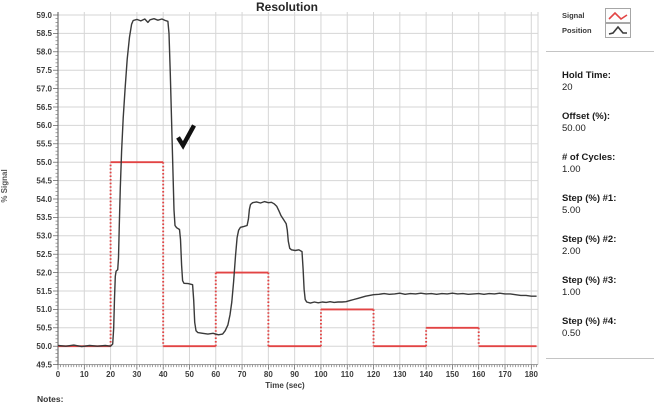 The width and height of the screenshot is (660, 414). I want to click on svg-text: 90, so click(294, 374).